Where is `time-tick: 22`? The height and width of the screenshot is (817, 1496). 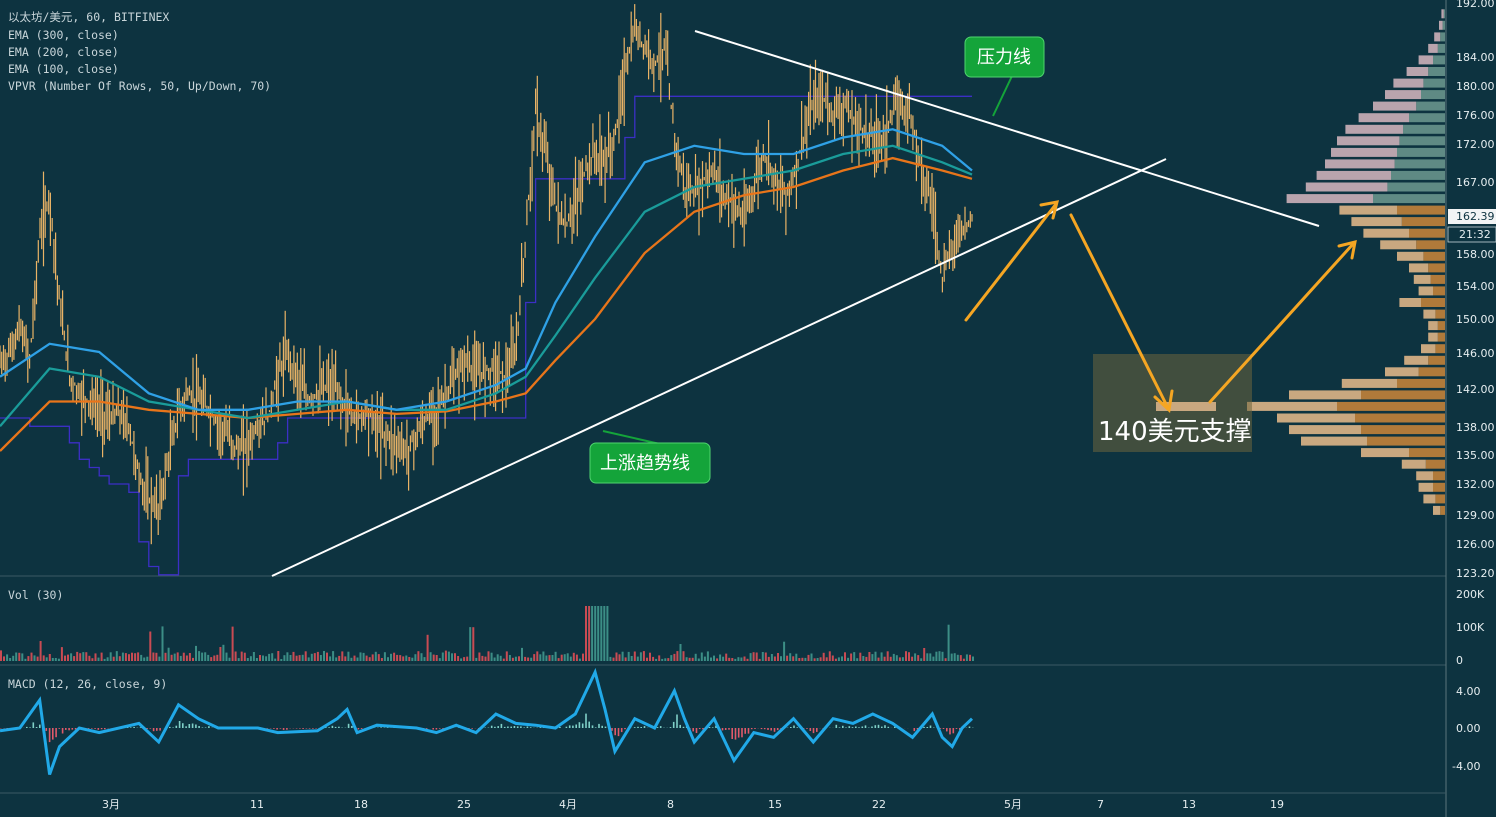
time-tick: 22 is located at coordinates (879, 804).